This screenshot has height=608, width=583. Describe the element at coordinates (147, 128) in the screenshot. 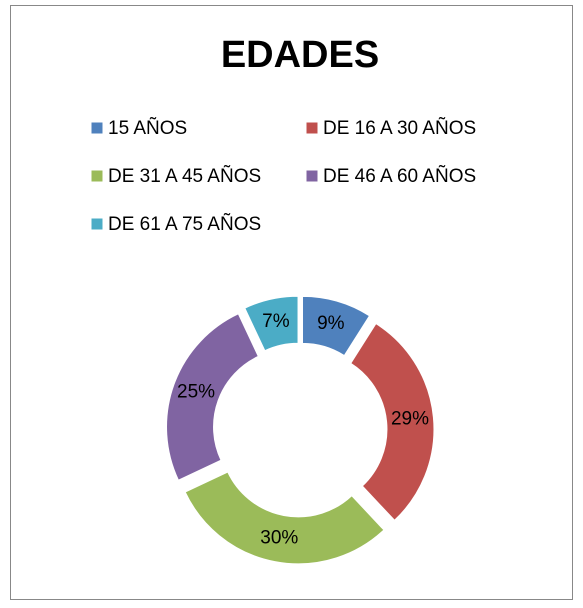

I see `legend-label: 15 AÑOS` at that location.